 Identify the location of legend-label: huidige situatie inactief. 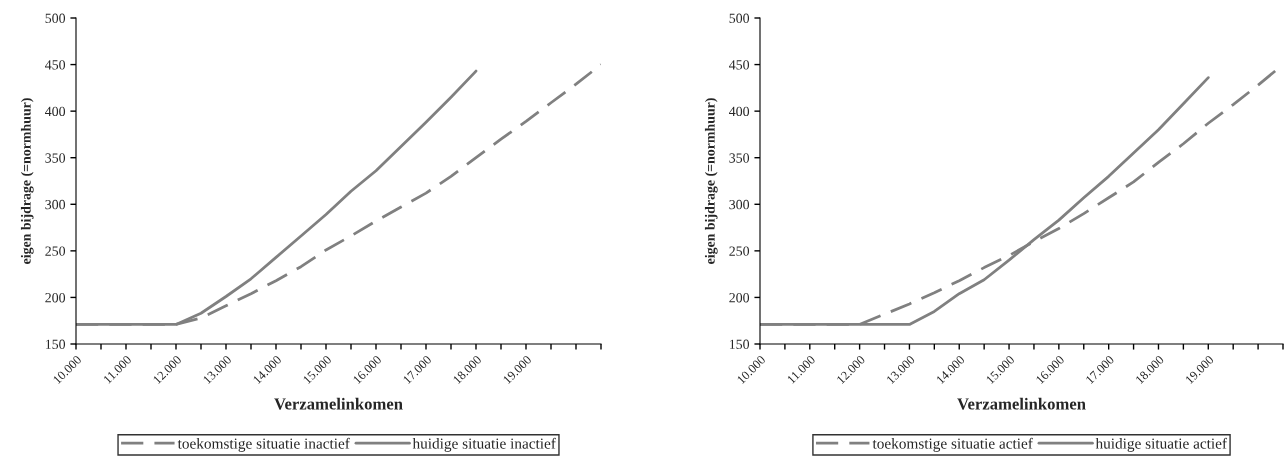
(484, 444).